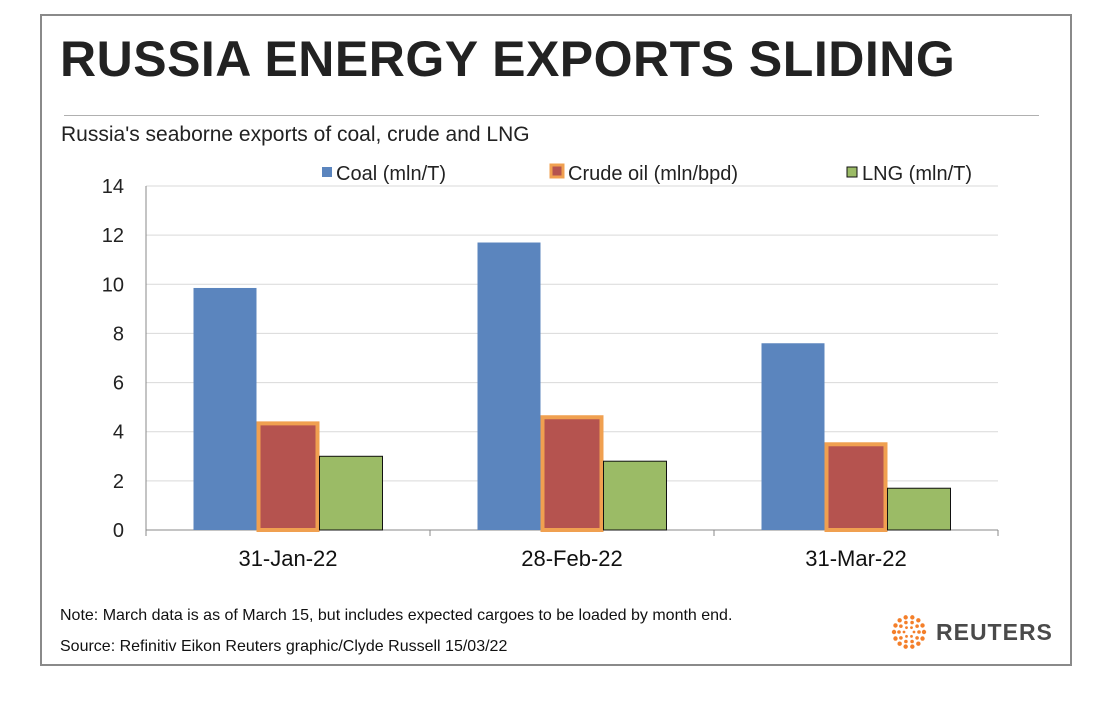 The image size is (1118, 704). What do you see at coordinates (113, 187) in the screenshot?
I see `y-tick-label: 14` at bounding box center [113, 187].